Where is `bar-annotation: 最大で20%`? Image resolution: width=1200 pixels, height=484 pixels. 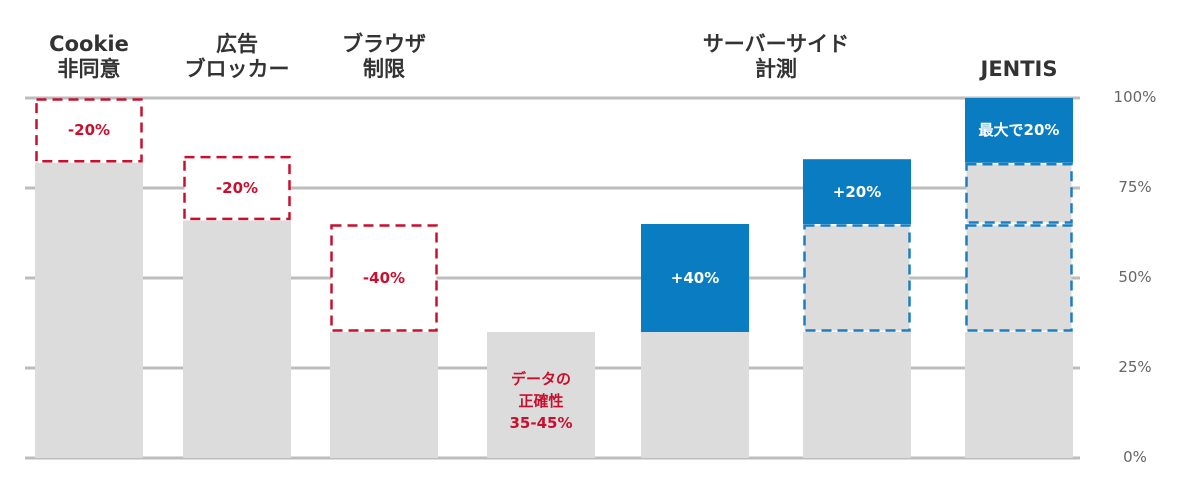 bar-annotation: 最大で20% is located at coordinates (1019, 130).